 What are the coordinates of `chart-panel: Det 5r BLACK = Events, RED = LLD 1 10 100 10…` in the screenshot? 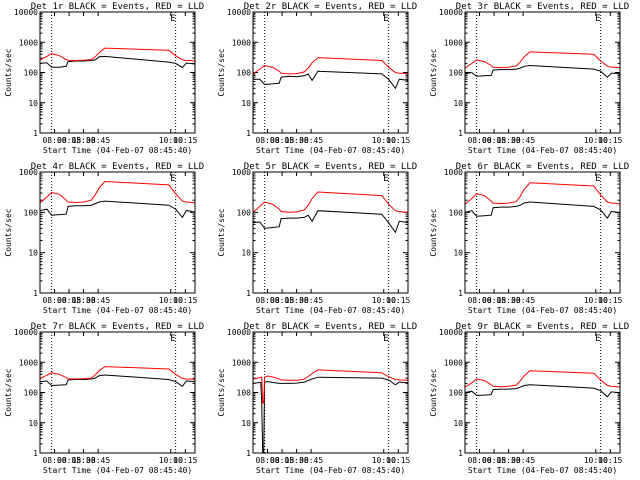 It's located at (317, 238).